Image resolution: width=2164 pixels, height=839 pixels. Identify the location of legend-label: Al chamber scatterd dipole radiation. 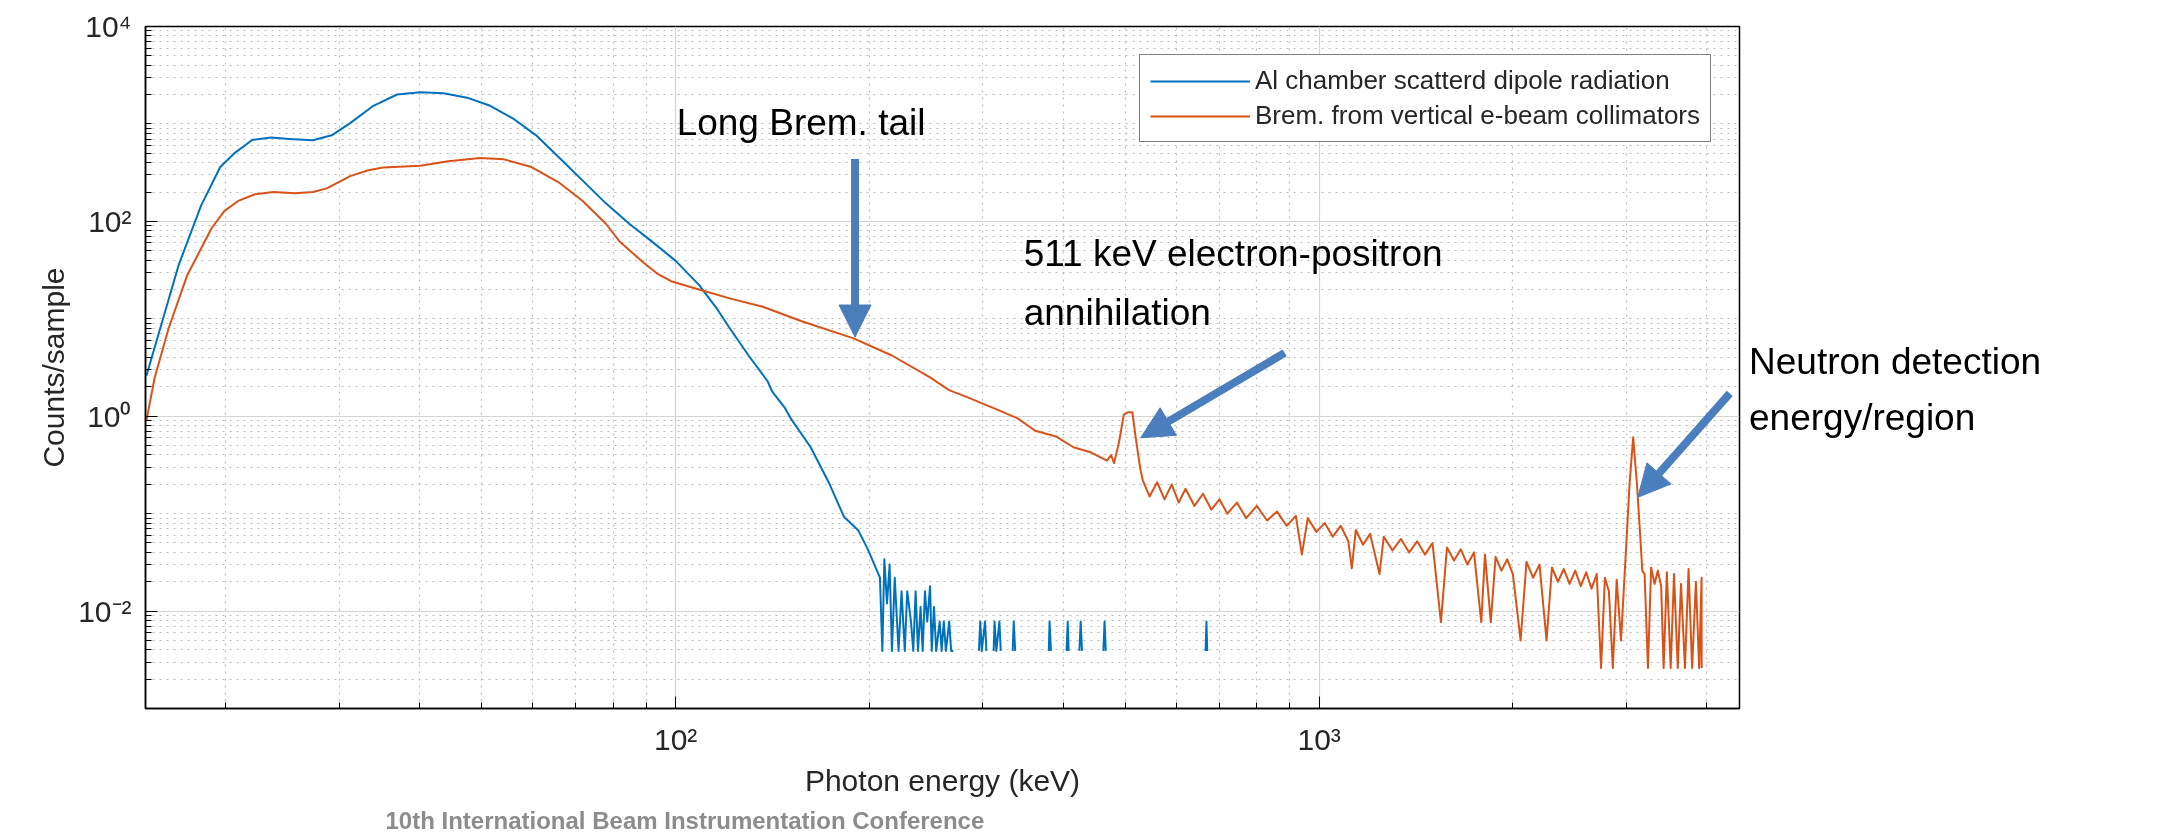
(1462, 80).